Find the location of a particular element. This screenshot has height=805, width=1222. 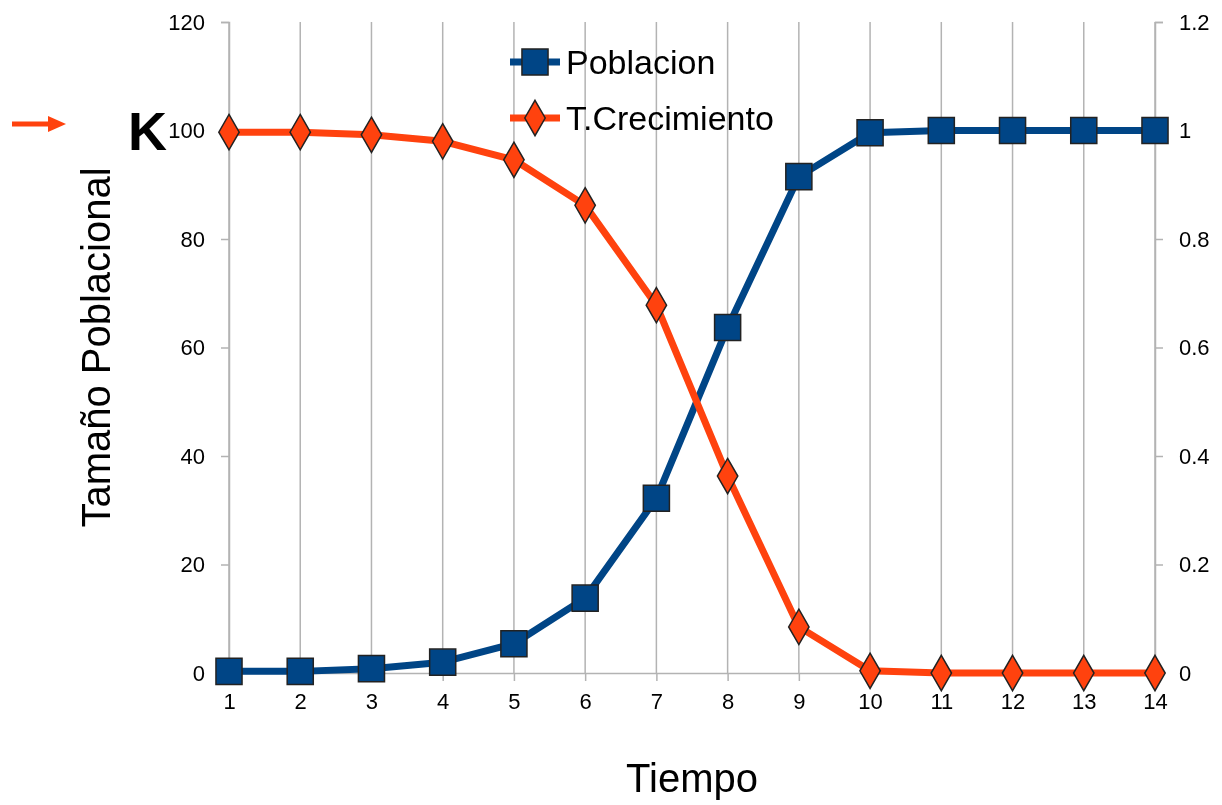

x-tick-label: 1 is located at coordinates (229, 701).